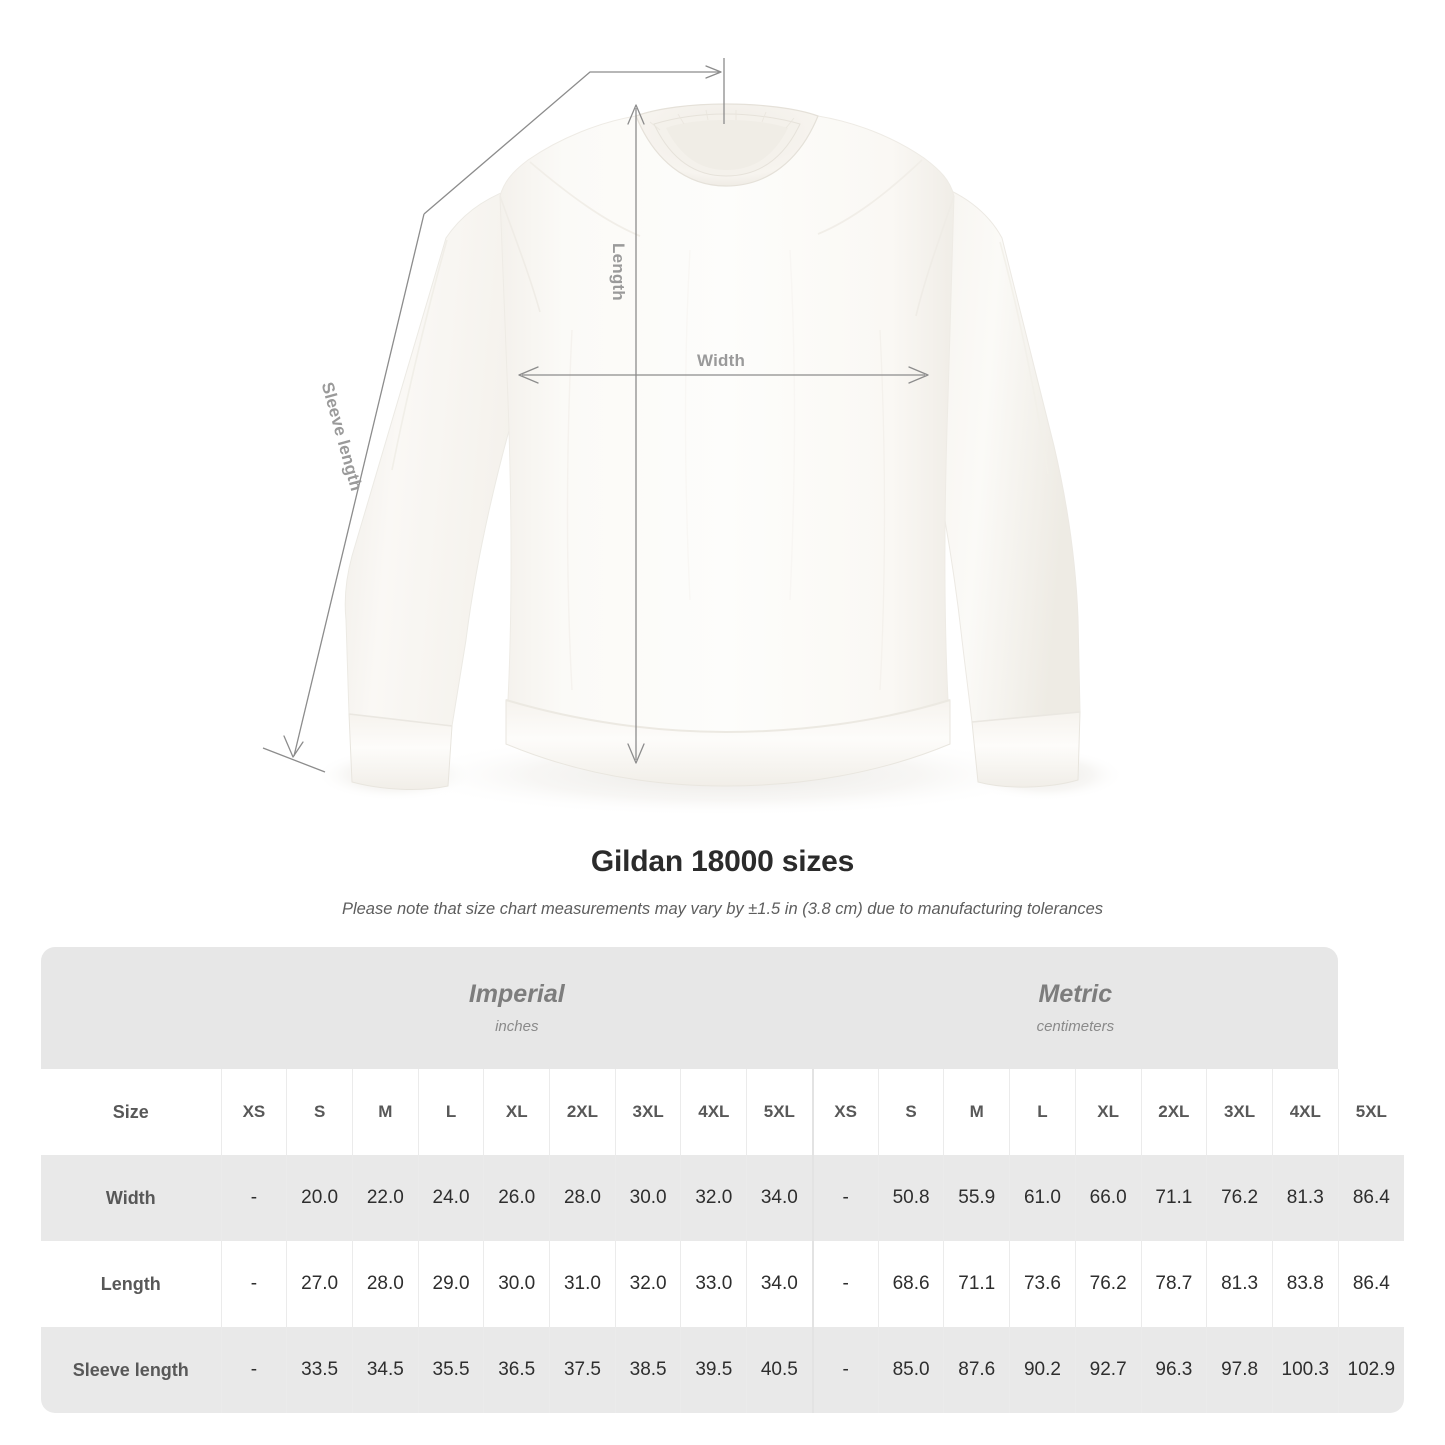 Image resolution: width=1445 pixels, height=1445 pixels. I want to click on cell-sleeve-imperial-xl: 36.5, so click(516, 1370).